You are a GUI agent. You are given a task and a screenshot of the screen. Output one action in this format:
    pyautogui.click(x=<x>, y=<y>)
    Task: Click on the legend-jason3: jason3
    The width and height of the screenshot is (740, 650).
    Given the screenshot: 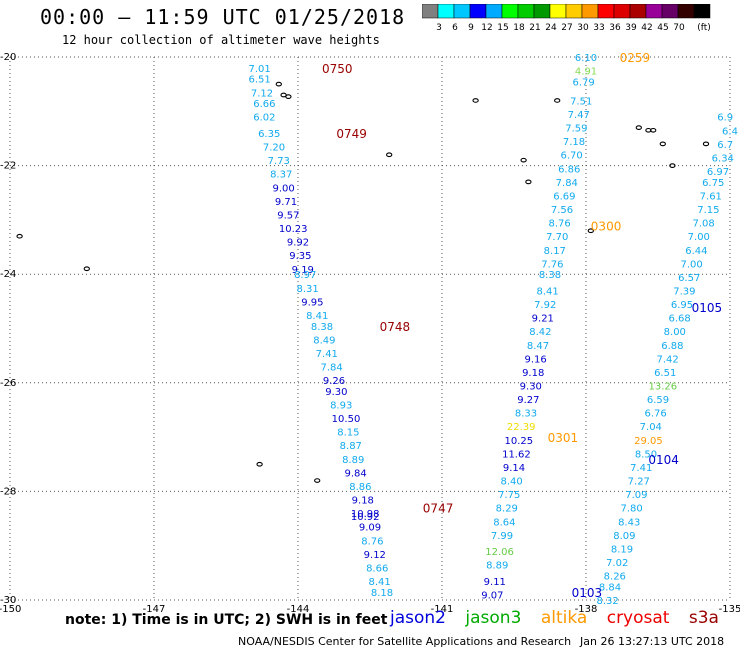 What is the action you would take?
    pyautogui.click(x=493, y=618)
    